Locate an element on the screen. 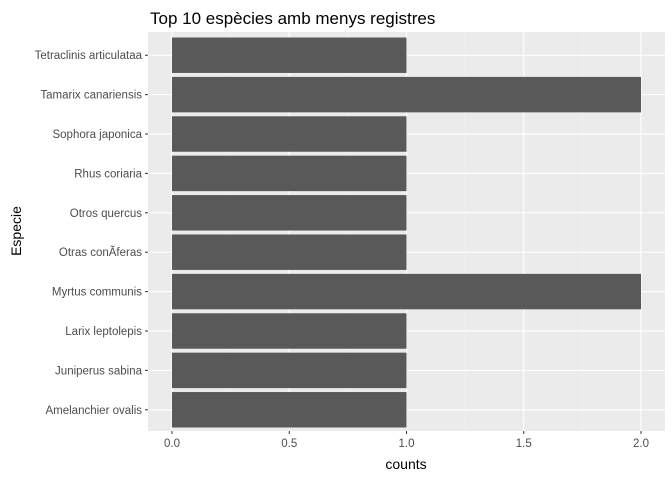  x-axis-label: counts is located at coordinates (405, 464).